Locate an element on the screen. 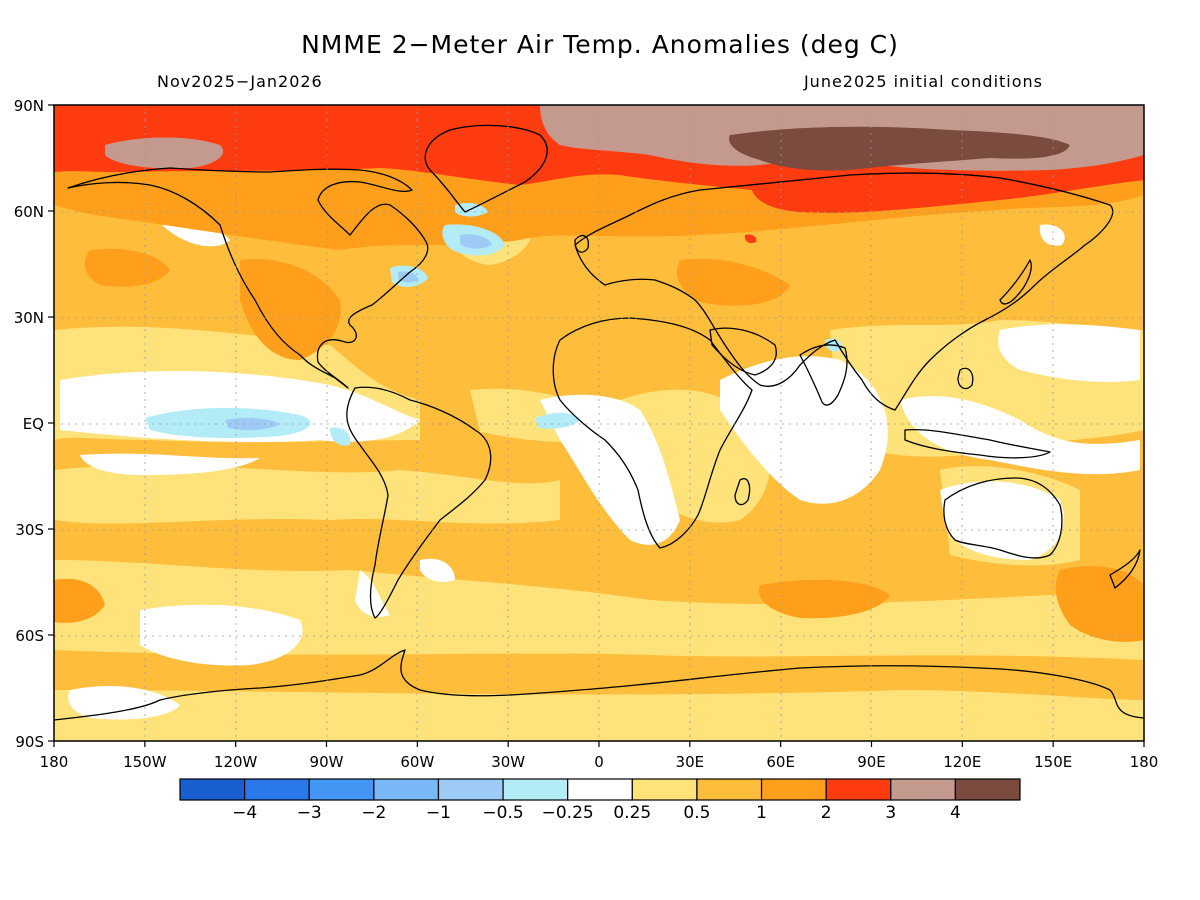 Image resolution: width=1200 pixels, height=900 pixels. lon-tick-label: 90W is located at coordinates (327, 762).